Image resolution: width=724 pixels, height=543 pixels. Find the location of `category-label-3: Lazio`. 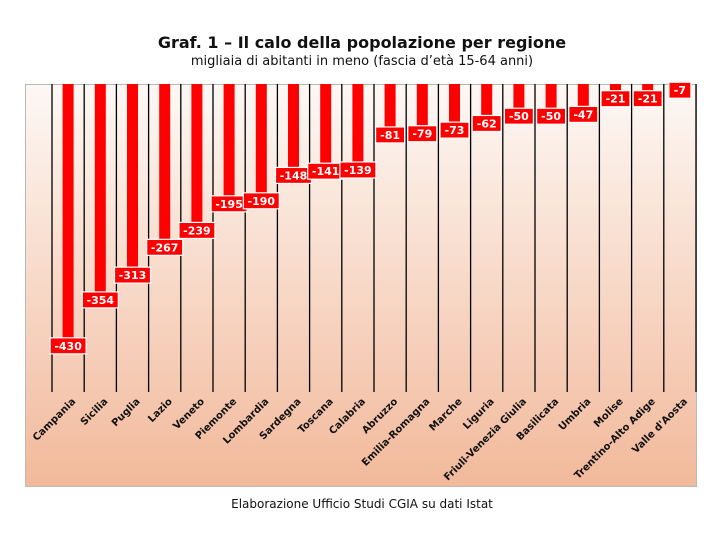

category-label-3: Lazio is located at coordinates (160, 410).